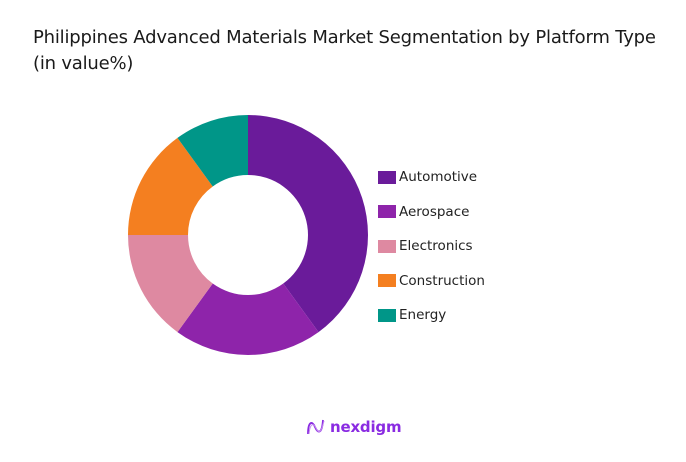  I want to click on legend-item-electronics: Electronics, so click(431, 246).